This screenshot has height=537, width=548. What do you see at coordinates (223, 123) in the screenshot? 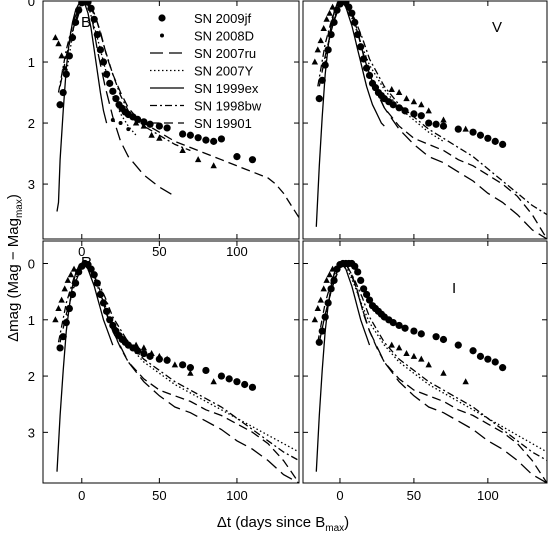
I see `legend-label: SN 19901` at bounding box center [223, 123].